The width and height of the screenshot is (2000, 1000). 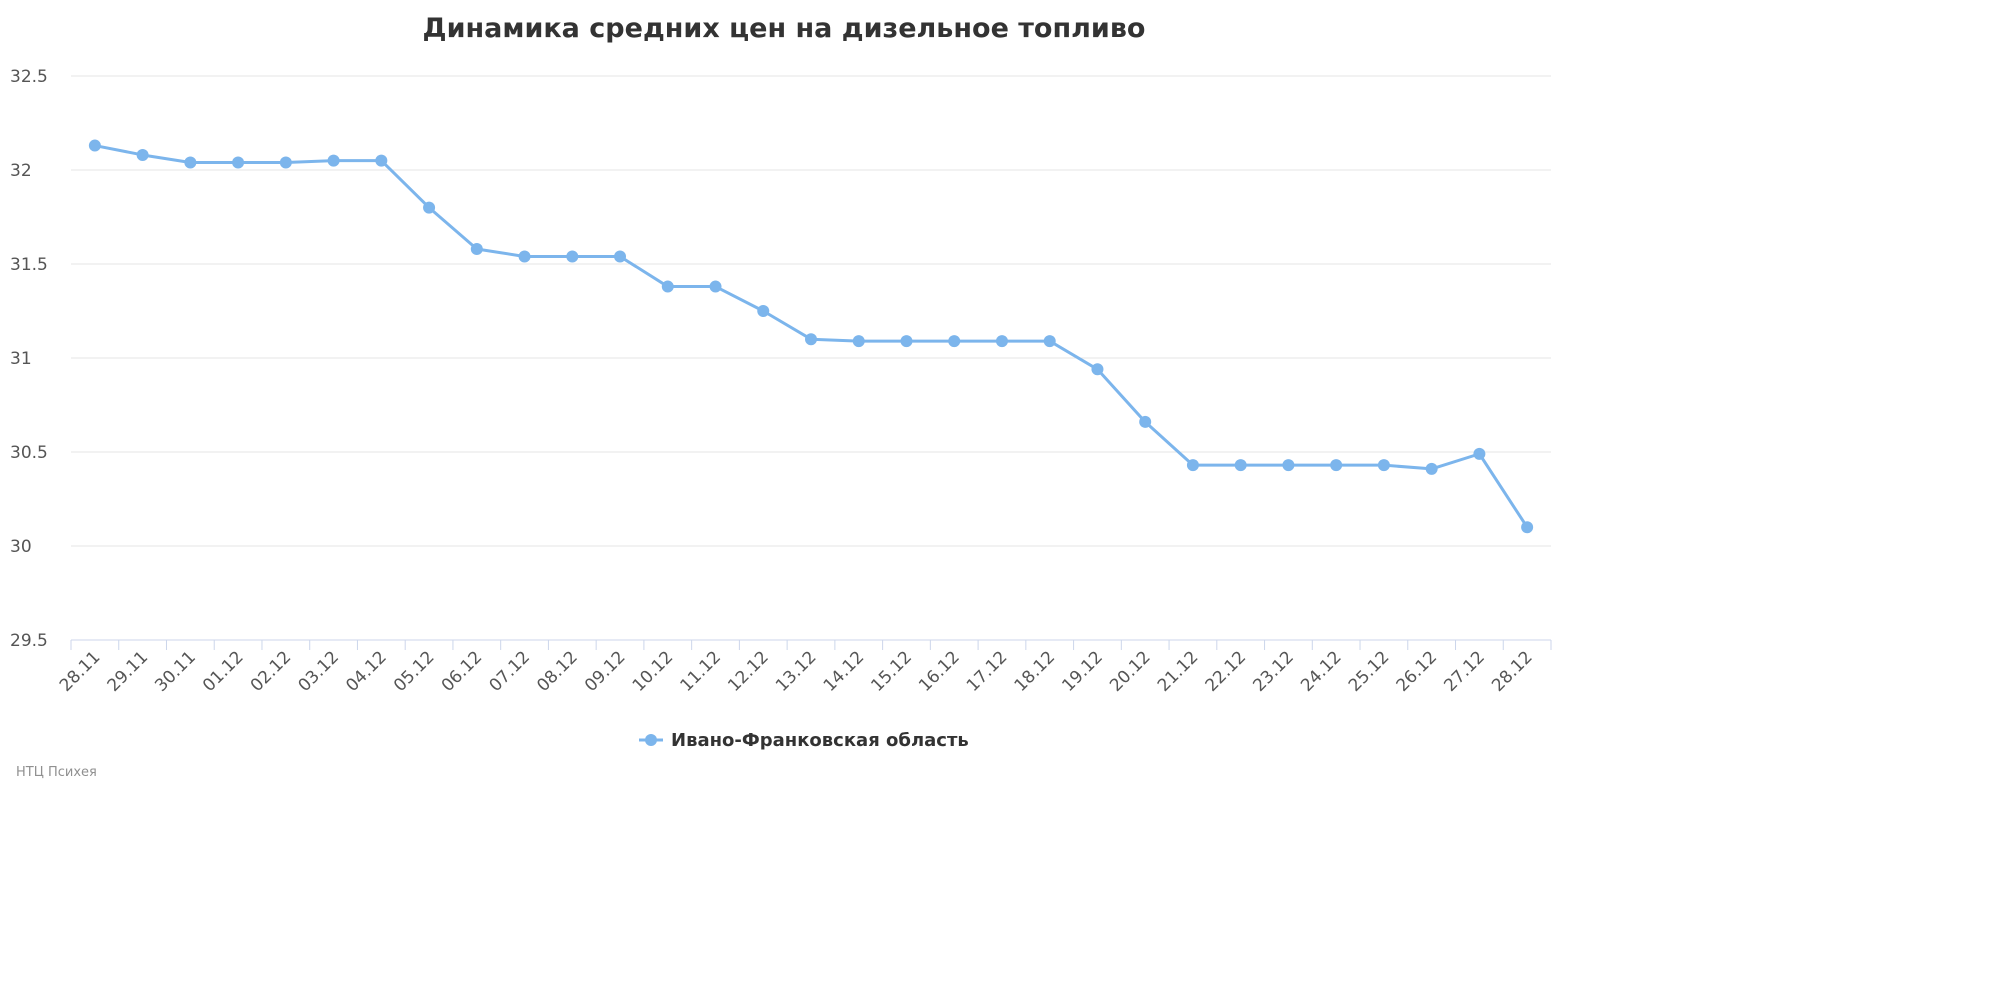 What do you see at coordinates (29, 265) in the screenshot?
I see `y-tick-label: 31.5` at bounding box center [29, 265].